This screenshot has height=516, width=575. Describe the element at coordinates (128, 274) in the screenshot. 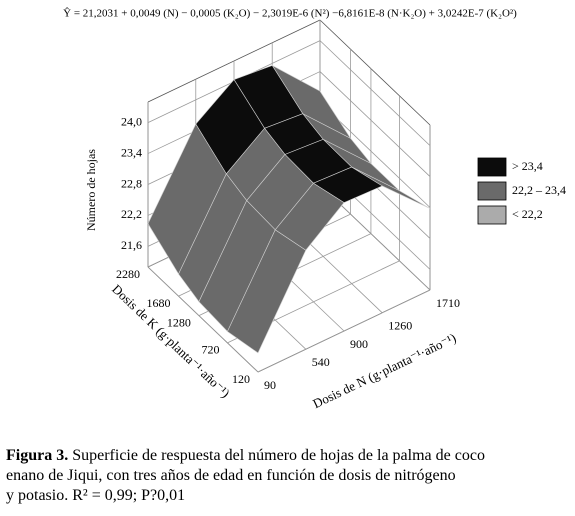

I see `y-tick-label: 2280` at that location.